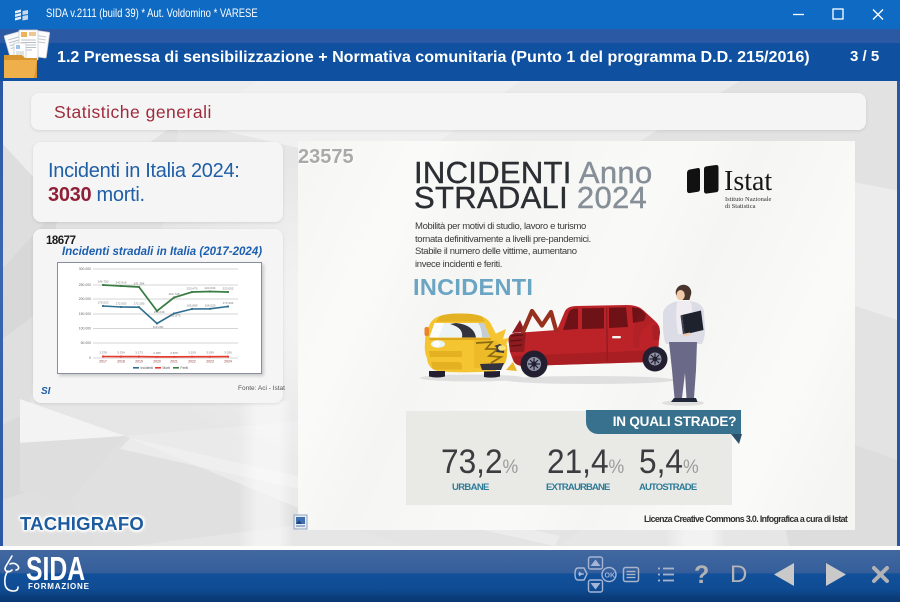 The height and width of the screenshot is (602, 900). I want to click on svg-text: Morti, so click(167, 368).